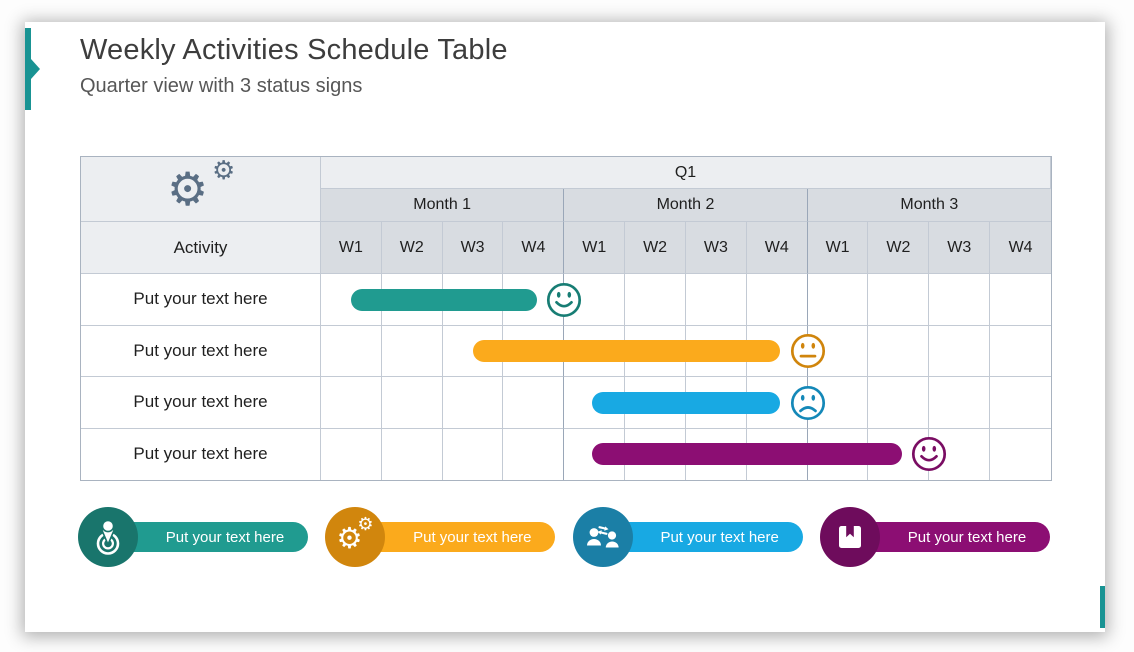 The image size is (1134, 652). I want to click on month-header: Month 3, so click(929, 205).